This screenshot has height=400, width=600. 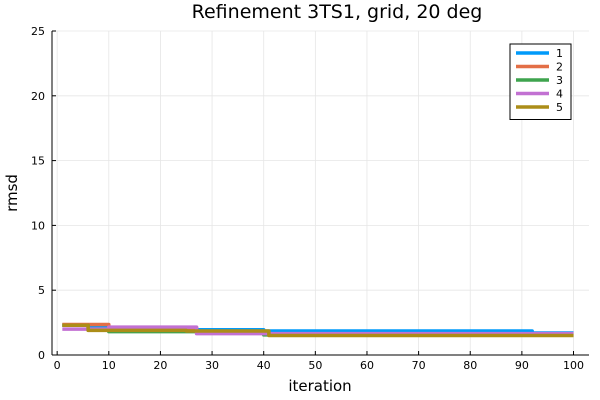 What do you see at coordinates (559, 80) in the screenshot?
I see `legend-label-3: 3` at bounding box center [559, 80].